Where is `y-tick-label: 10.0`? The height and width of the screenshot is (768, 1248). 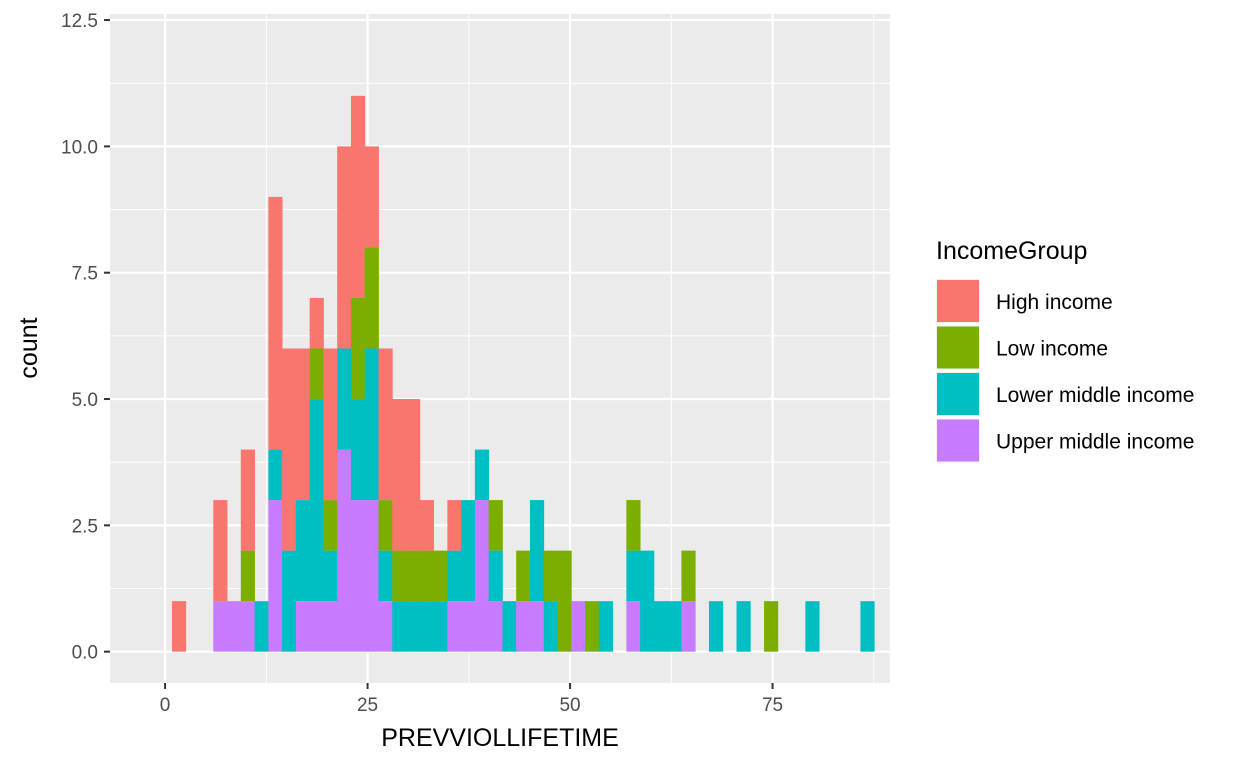 y-tick-label: 10.0 is located at coordinates (79, 147).